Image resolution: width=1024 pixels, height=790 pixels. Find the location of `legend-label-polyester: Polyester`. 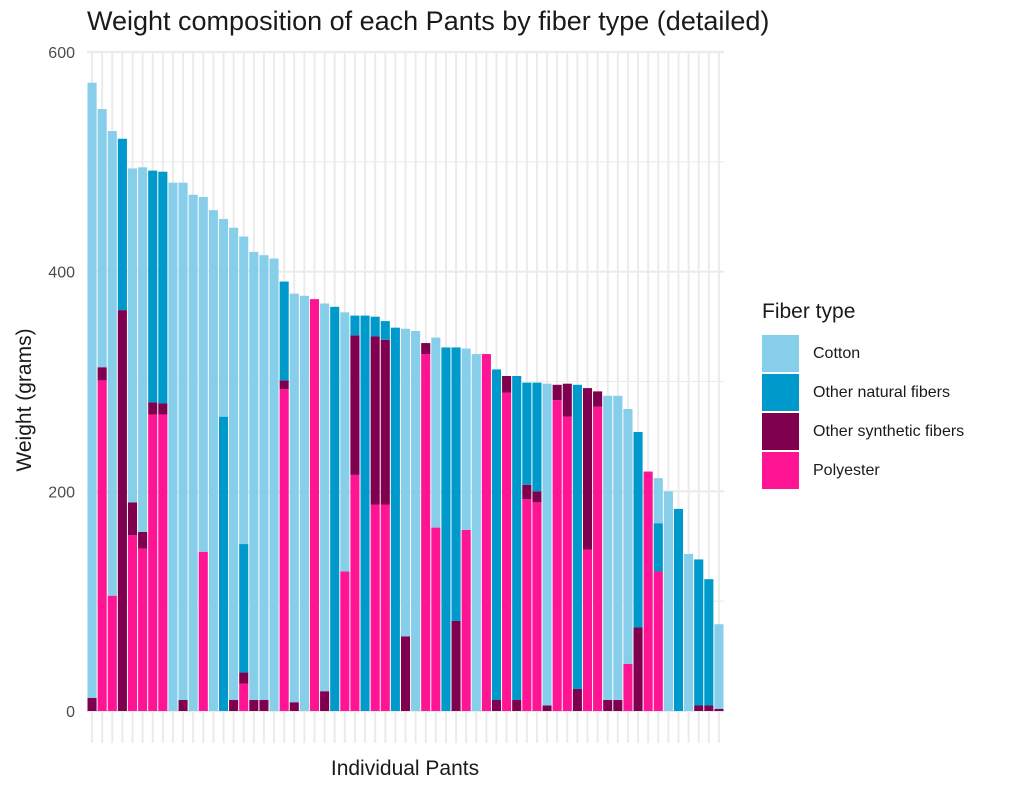

legend-label-polyester: Polyester is located at coordinates (846, 470).